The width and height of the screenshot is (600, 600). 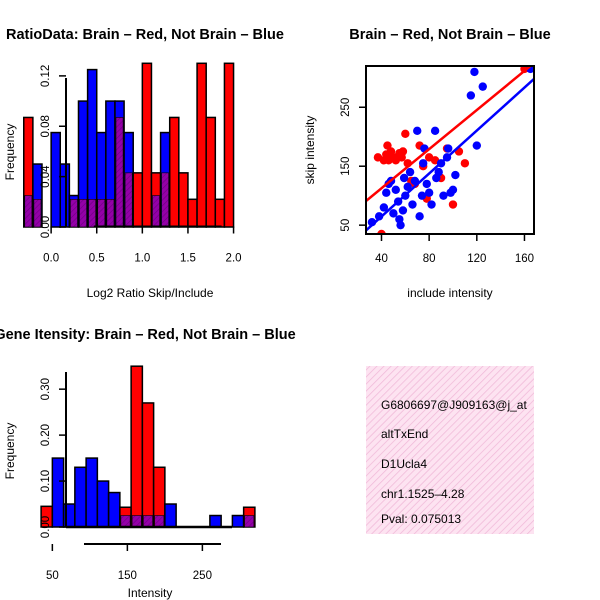 I want to click on not-brain-fit-line, so click(x=450, y=154).